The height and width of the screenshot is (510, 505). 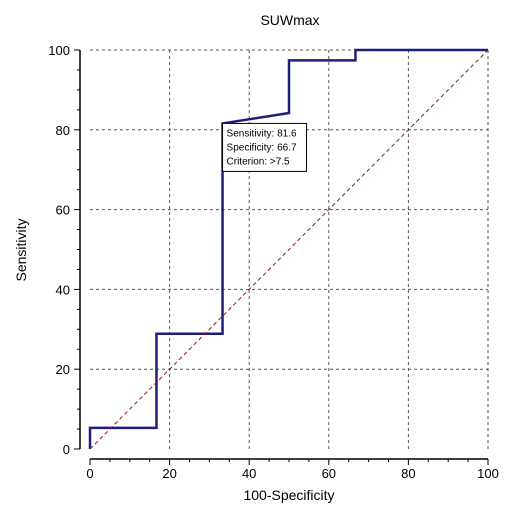 What do you see at coordinates (66, 449) in the screenshot?
I see `y-tick-label-0: 0` at bounding box center [66, 449].